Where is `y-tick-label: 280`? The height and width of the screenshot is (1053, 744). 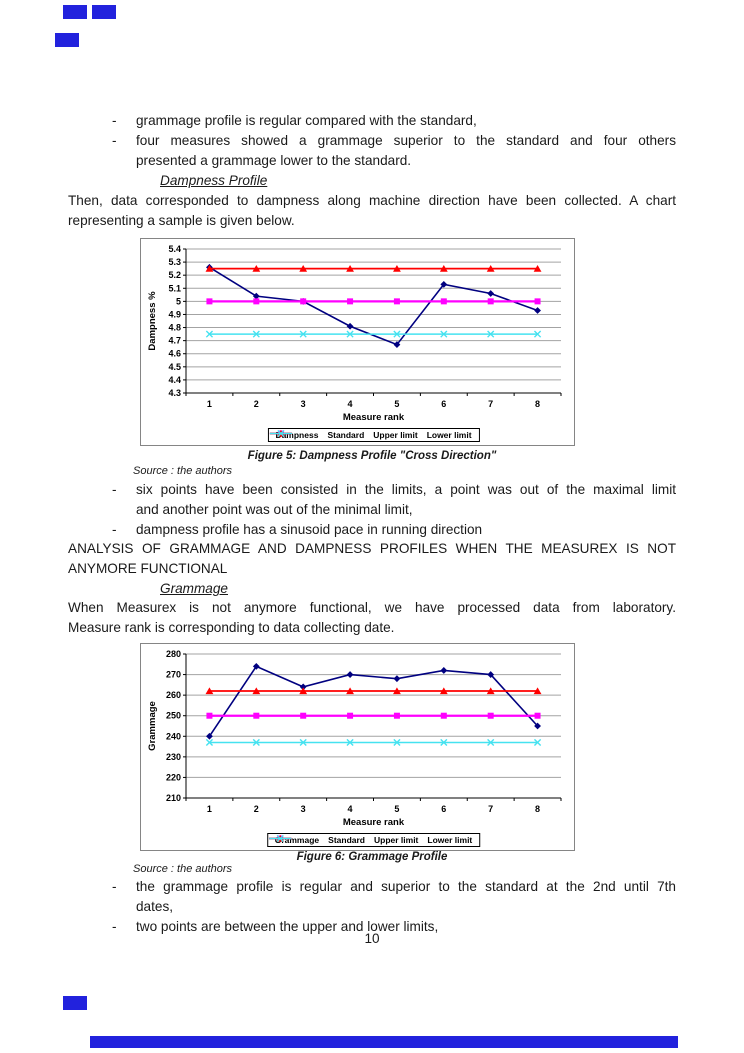 y-tick-label: 280 is located at coordinates (173, 654).